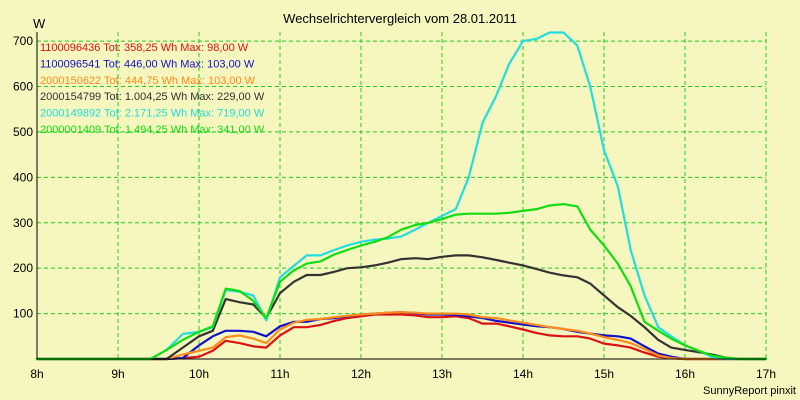 This screenshot has width=800, height=400. I want to click on y-tick-label-100: 100, so click(23, 314).